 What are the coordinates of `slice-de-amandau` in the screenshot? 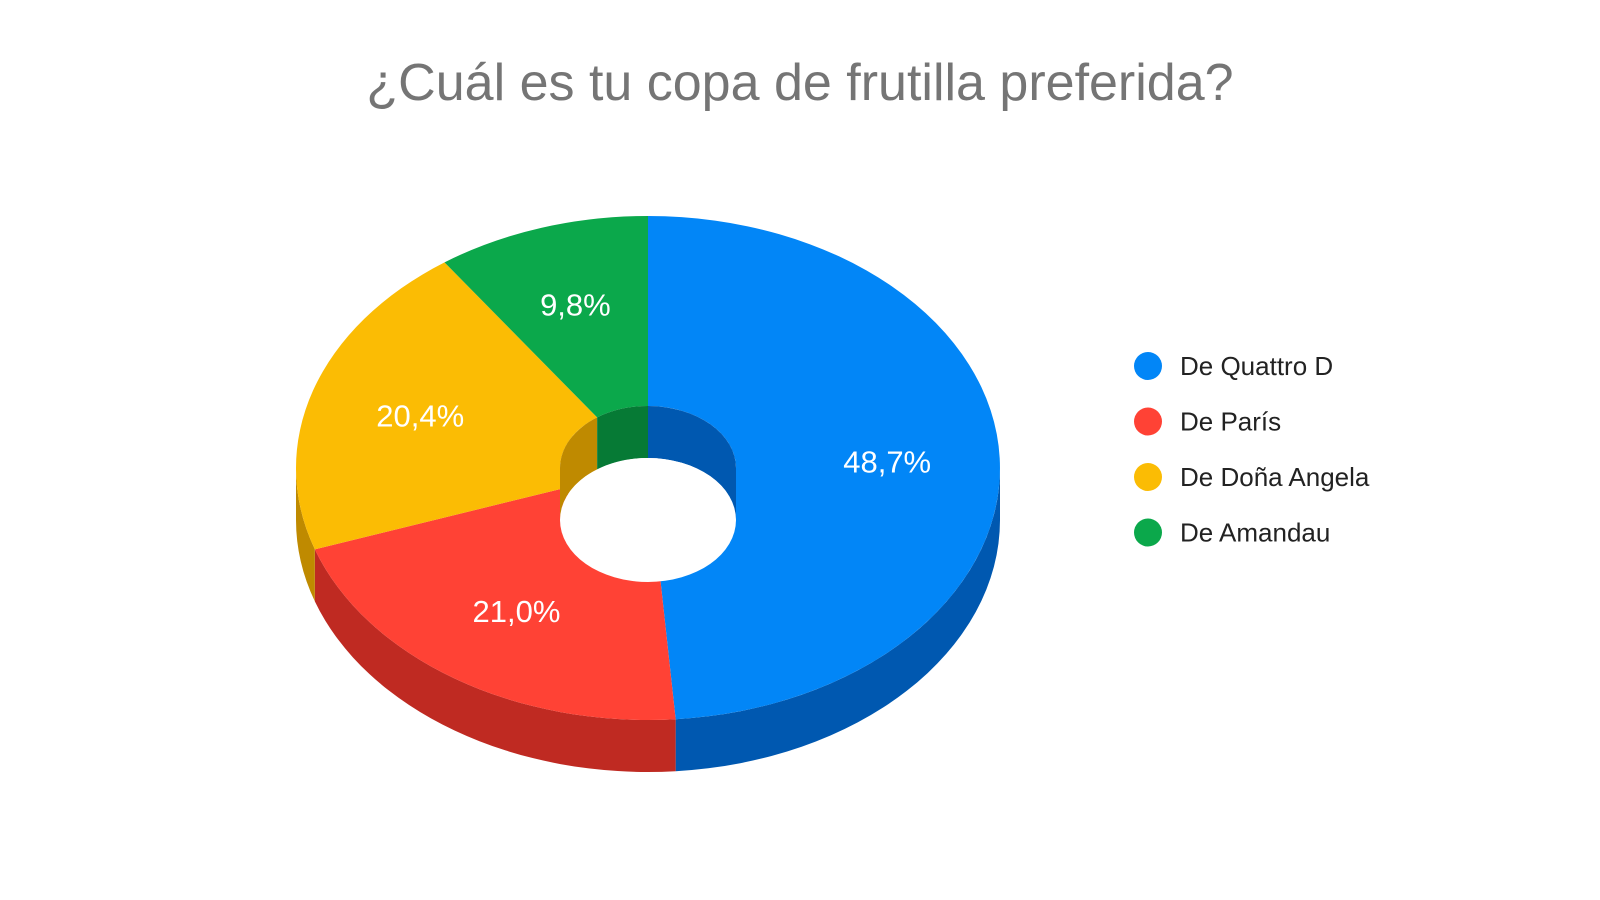 It's located at (546, 317).